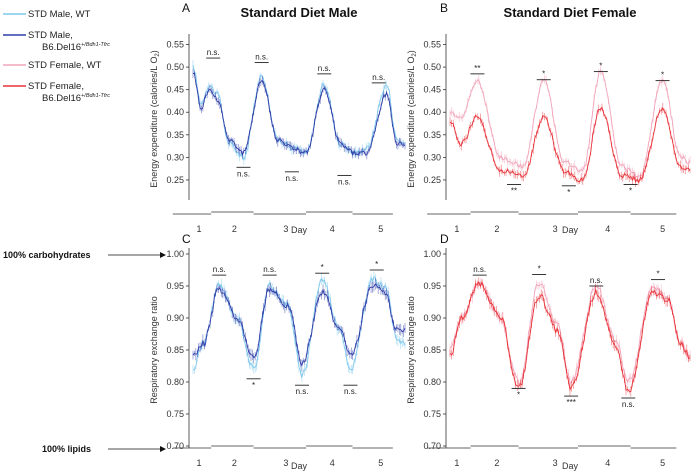 The image size is (699, 474). Describe the element at coordinates (175, 67) in the screenshot. I see `y-tick-label-A-5: 0.50` at that location.